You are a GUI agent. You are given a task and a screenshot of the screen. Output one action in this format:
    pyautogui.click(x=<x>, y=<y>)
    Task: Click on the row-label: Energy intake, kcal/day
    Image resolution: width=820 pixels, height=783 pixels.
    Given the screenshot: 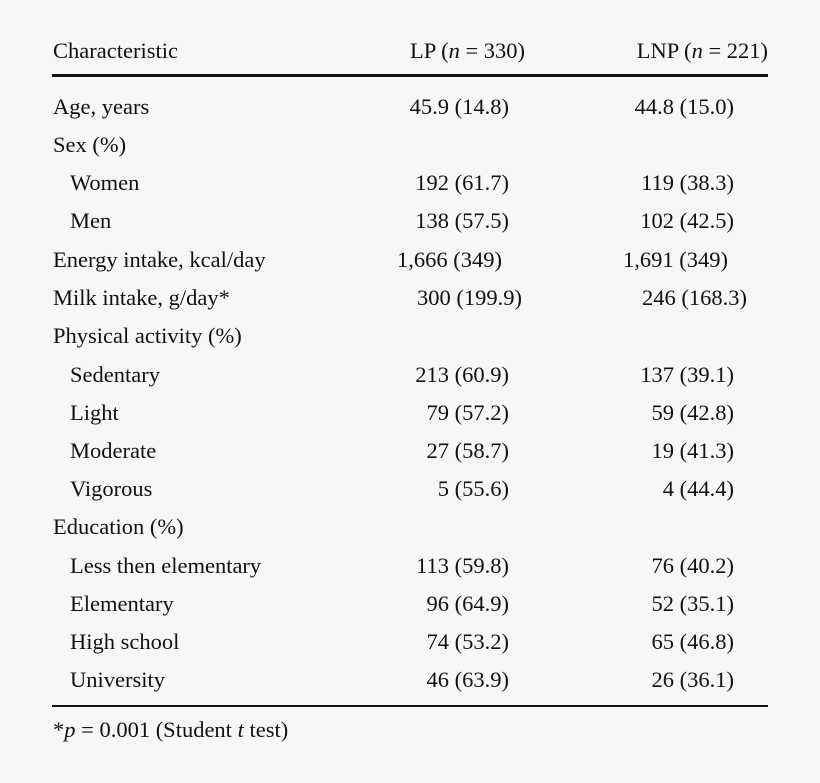 What is the action you would take?
    pyautogui.click(x=159, y=259)
    